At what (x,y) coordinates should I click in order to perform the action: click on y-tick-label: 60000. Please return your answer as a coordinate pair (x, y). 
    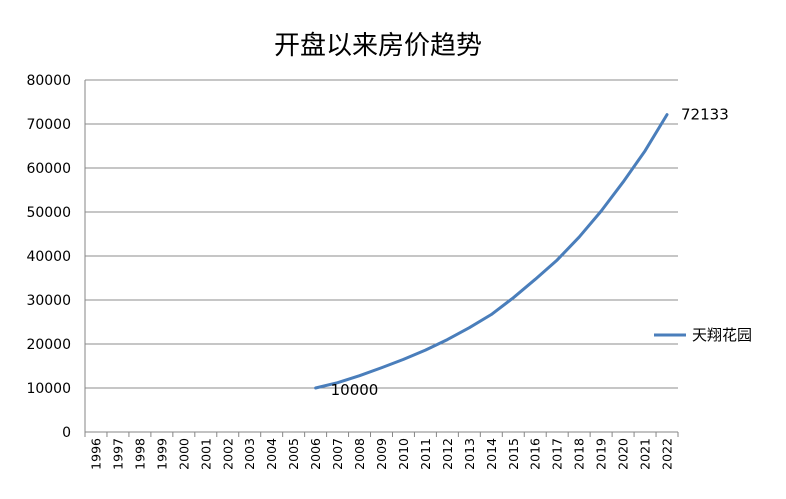
    Looking at the image, I should click on (48, 169).